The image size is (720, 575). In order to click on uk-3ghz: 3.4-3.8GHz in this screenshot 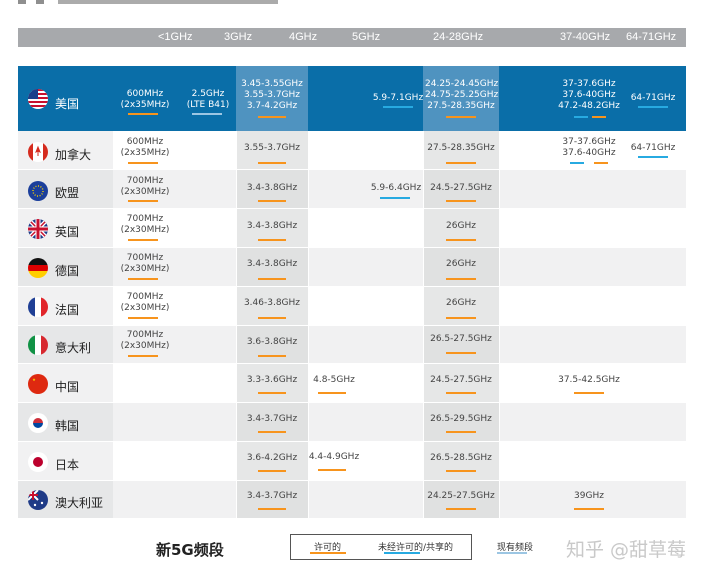, I will do `click(272, 226)`.